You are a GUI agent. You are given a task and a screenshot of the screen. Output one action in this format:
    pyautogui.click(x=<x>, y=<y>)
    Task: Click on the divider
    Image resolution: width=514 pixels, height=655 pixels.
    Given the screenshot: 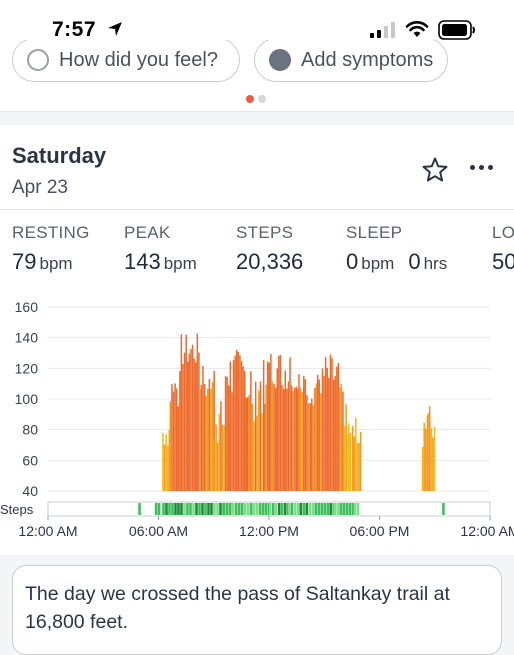 What is the action you would take?
    pyautogui.click(x=257, y=209)
    